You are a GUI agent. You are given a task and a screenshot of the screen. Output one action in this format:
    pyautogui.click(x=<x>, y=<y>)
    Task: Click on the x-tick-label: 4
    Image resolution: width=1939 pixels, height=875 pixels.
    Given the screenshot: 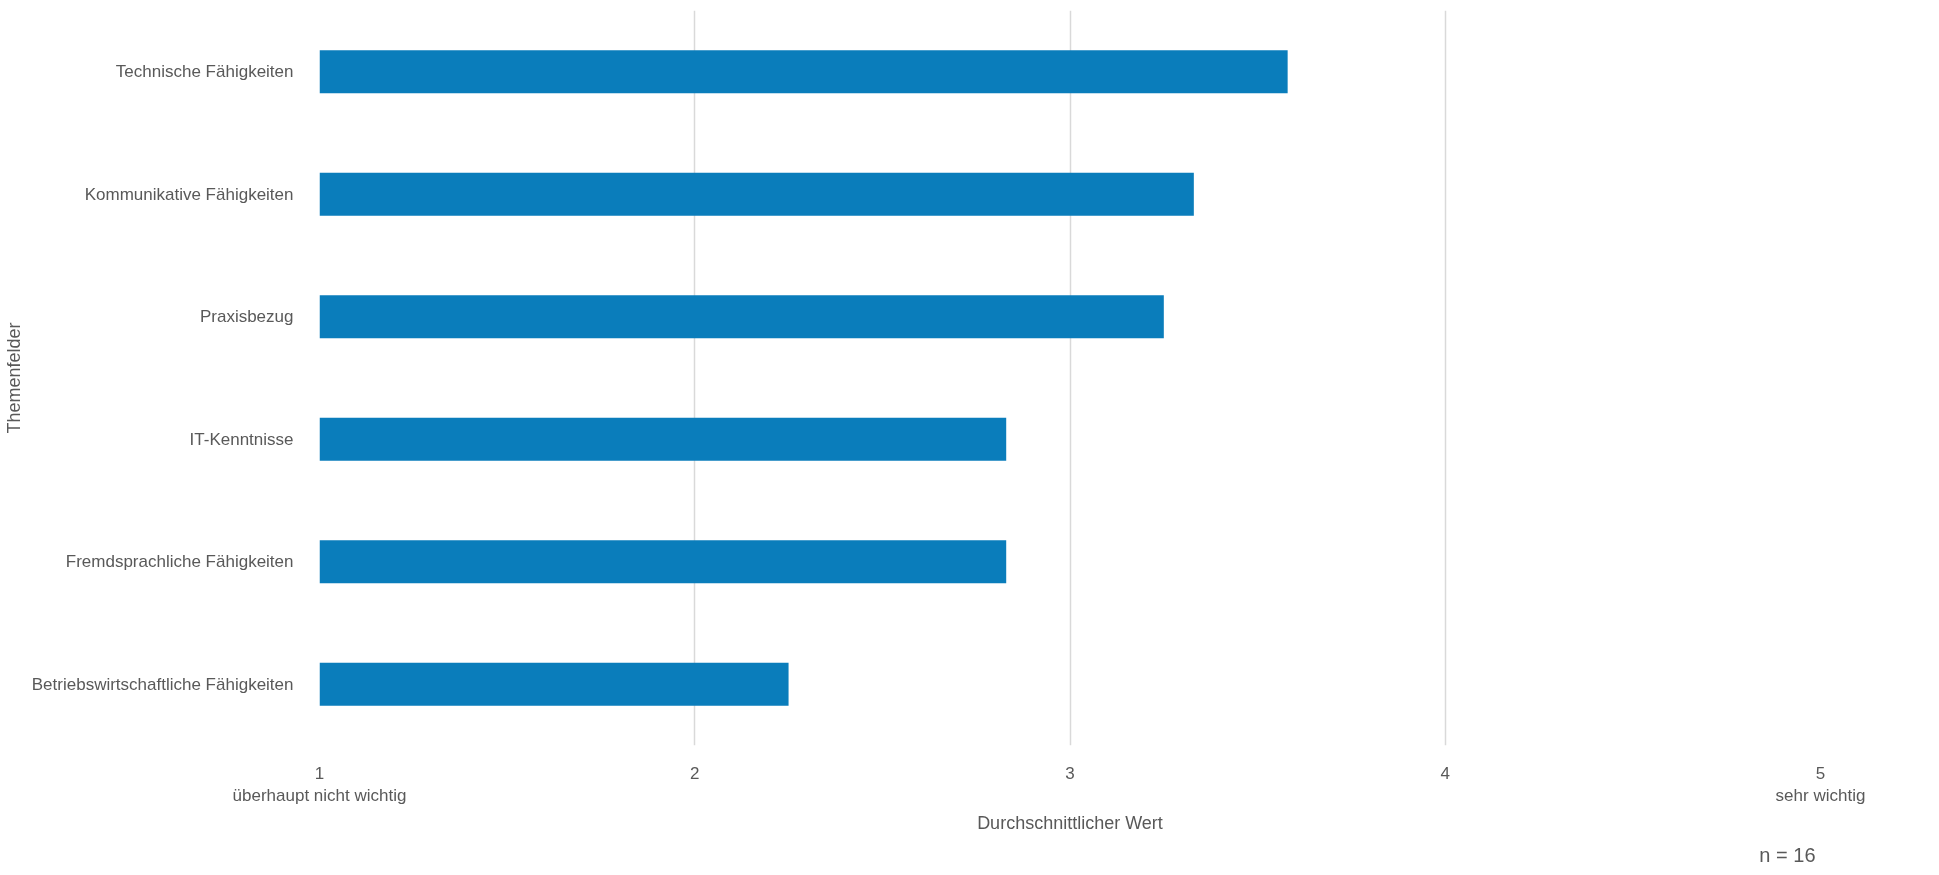 What is the action you would take?
    pyautogui.click(x=1445, y=773)
    